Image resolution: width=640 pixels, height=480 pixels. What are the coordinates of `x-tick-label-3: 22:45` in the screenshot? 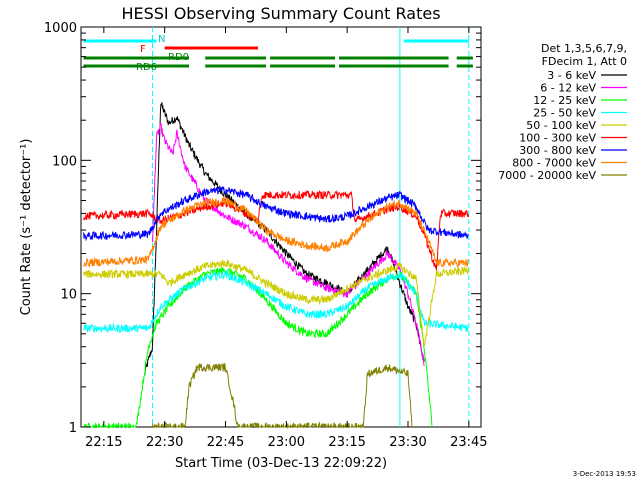 It's located at (225, 442).